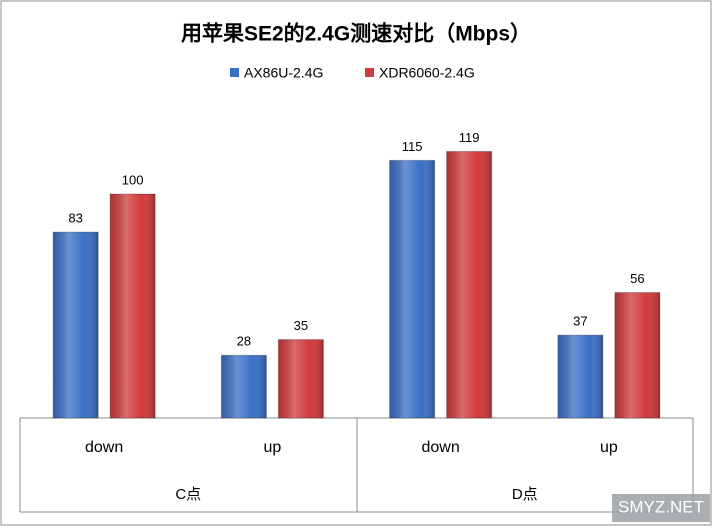 This screenshot has height=532, width=713. Describe the element at coordinates (427, 73) in the screenshot. I see `legend-label: XDR6060-2.4G` at that location.